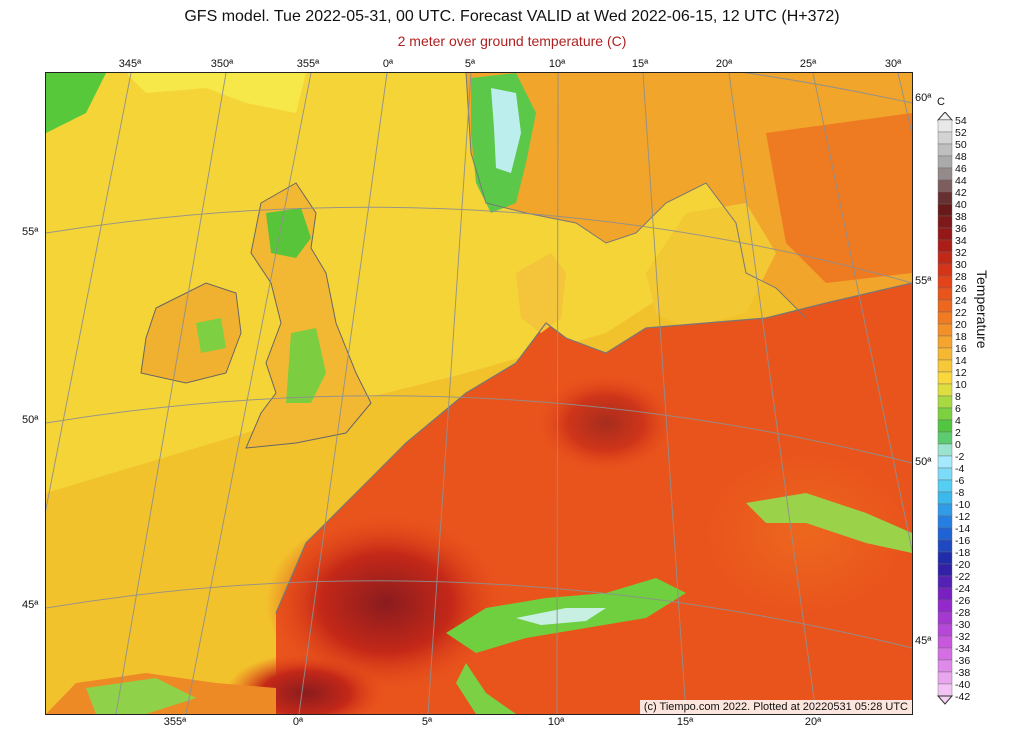  Describe the element at coordinates (962, 505) in the screenshot. I see `colorbar-tick-label: -10` at that location.